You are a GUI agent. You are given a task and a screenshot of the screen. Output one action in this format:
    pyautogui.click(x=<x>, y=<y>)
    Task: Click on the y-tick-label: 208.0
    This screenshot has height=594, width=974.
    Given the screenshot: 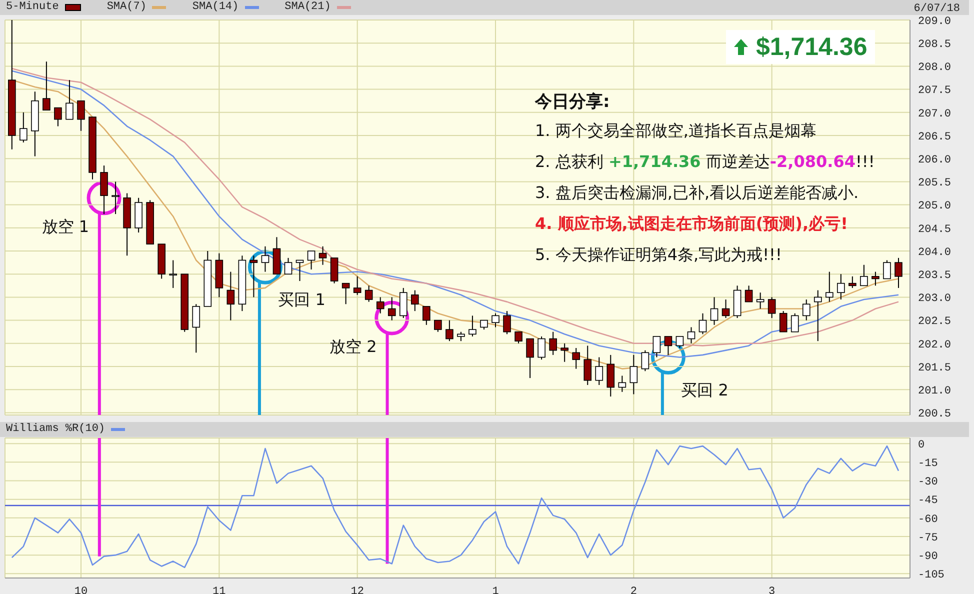 What is the action you would take?
    pyautogui.click(x=935, y=68)
    